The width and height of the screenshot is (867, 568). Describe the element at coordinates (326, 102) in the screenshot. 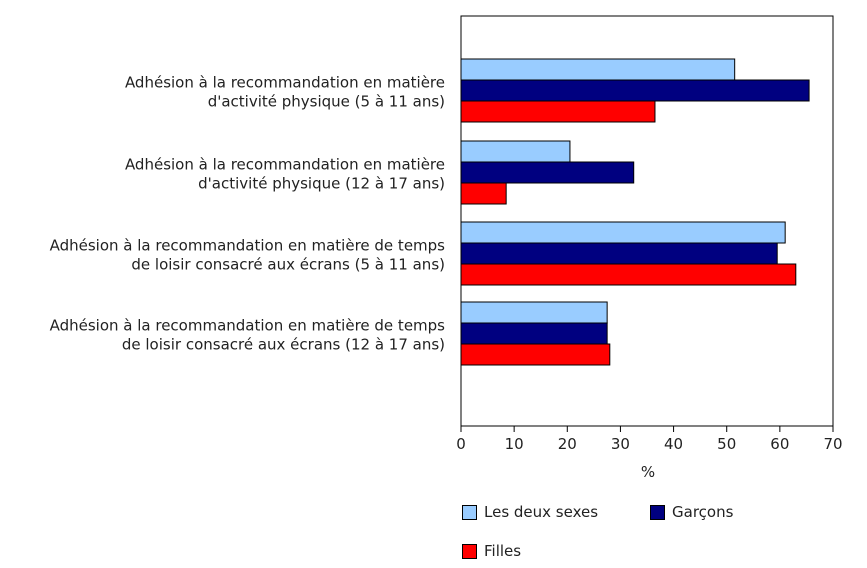

I see `category-label-0-line-1: d'activité physique (5 à 11 ans)` at that location.